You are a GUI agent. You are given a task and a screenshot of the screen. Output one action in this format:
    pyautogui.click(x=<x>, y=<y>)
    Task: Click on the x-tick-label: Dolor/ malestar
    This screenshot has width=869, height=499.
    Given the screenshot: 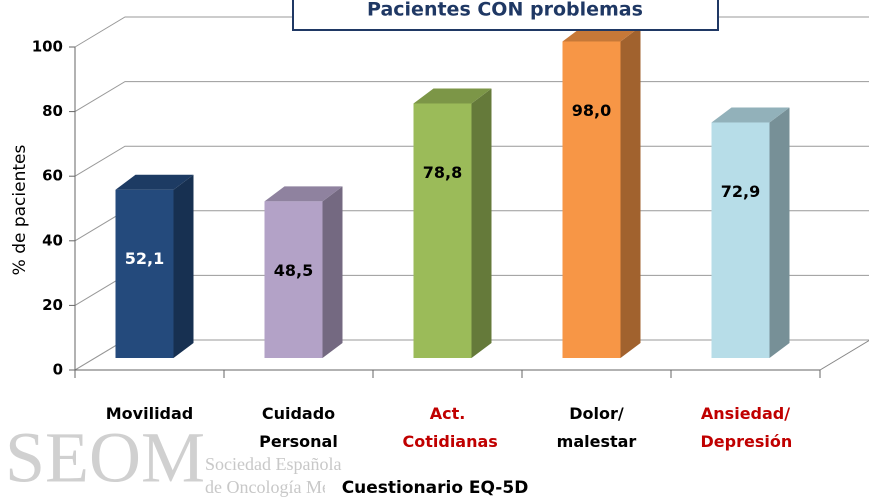 What is the action you would take?
    pyautogui.click(x=596, y=427)
    